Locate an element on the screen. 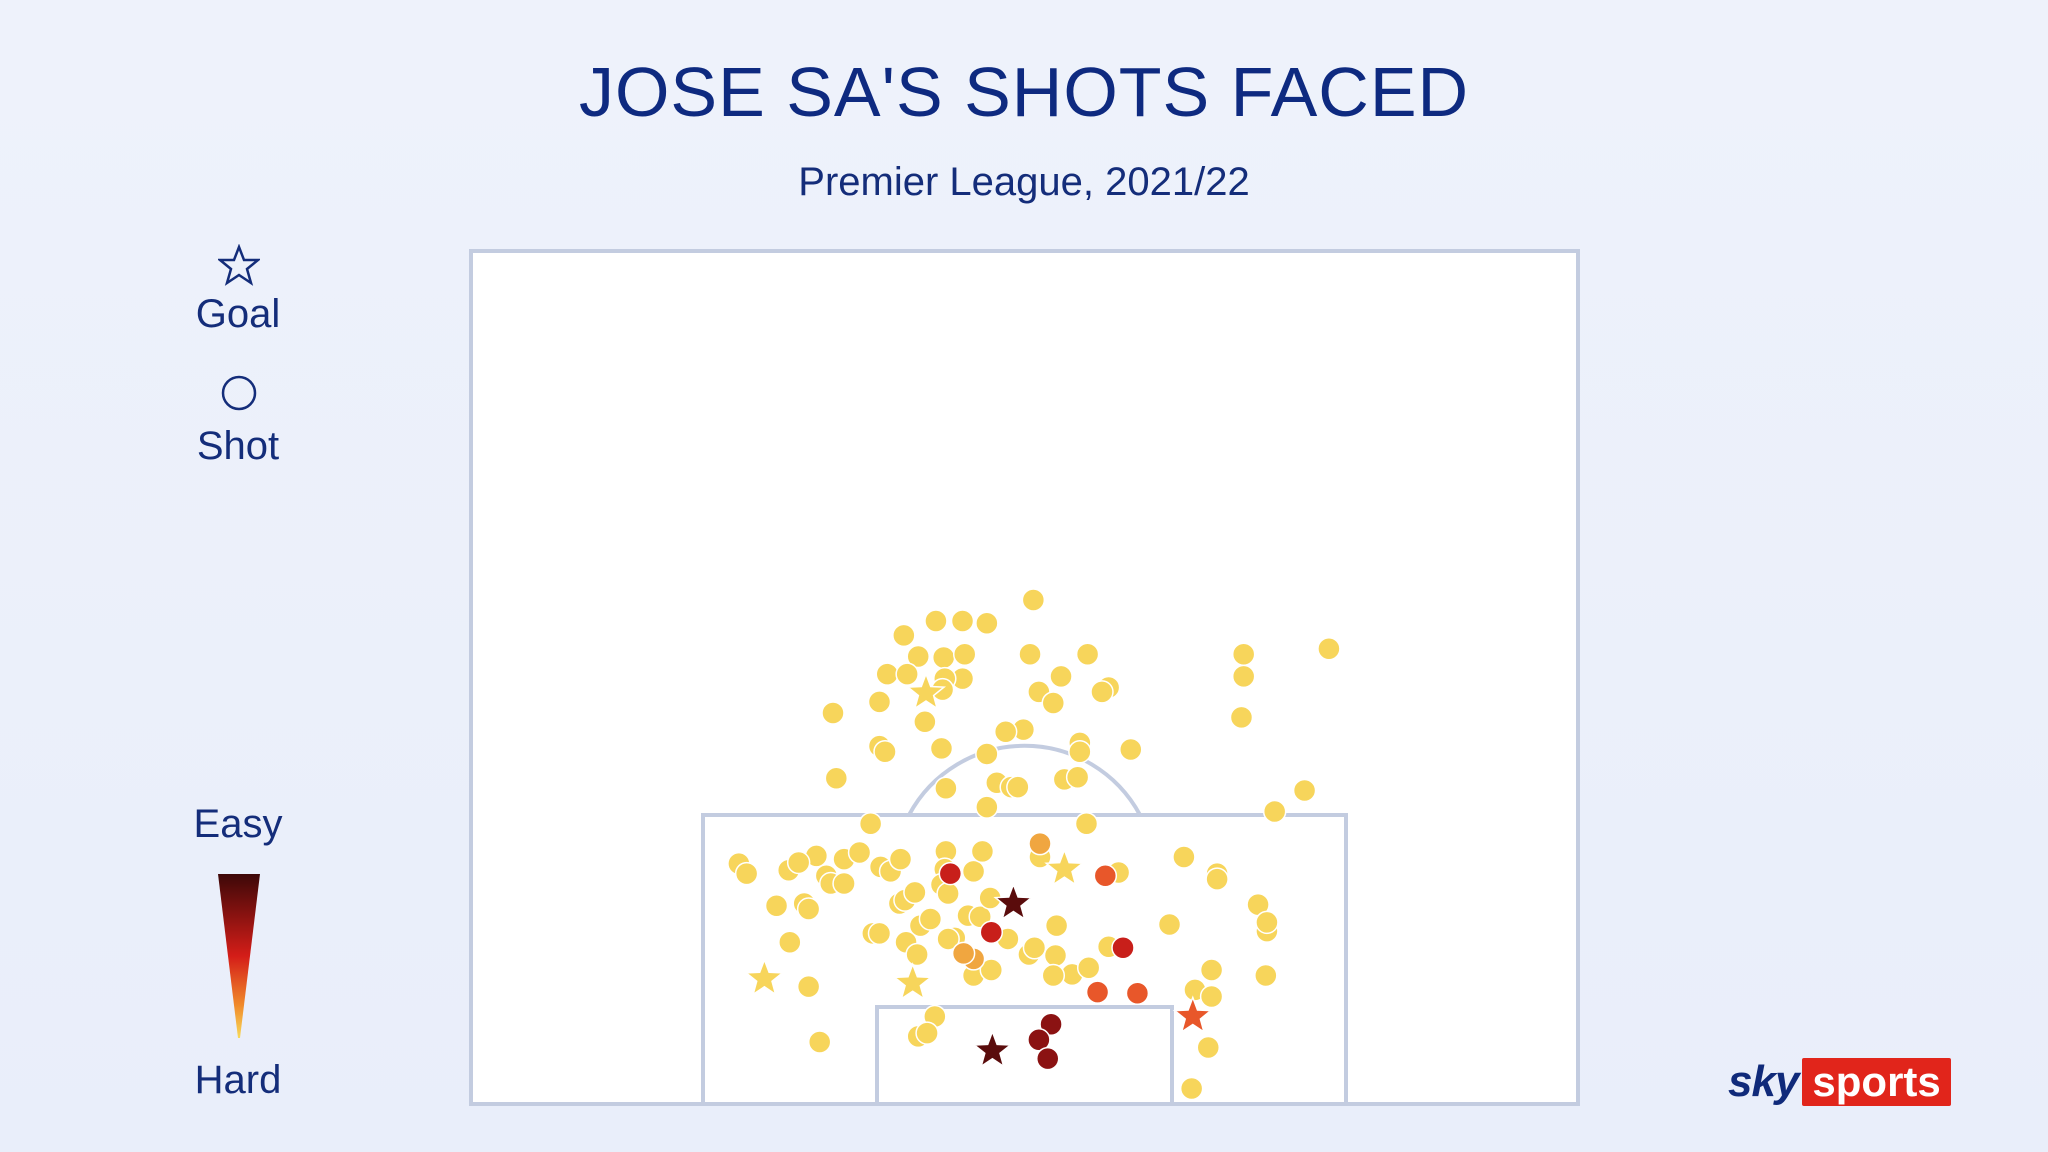 Image resolution: width=2048 pixels, height=1152 pixels. penalty-arc is located at coordinates (1024, 779).